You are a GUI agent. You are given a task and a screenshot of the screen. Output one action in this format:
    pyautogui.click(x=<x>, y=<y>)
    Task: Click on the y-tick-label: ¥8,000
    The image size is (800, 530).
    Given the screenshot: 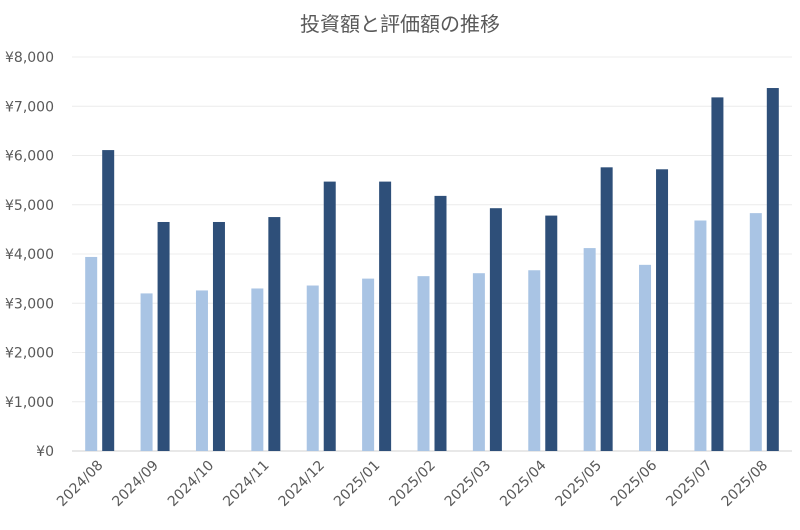 What is the action you would take?
    pyautogui.click(x=29, y=58)
    